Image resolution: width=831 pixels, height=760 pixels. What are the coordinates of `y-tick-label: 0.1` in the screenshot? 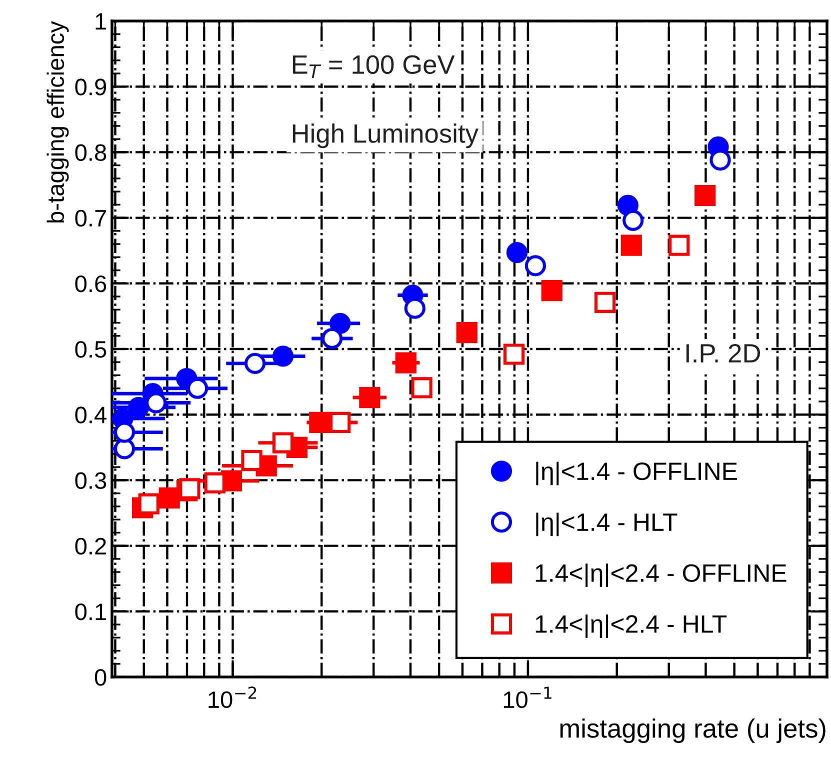 It's located at (90, 611).